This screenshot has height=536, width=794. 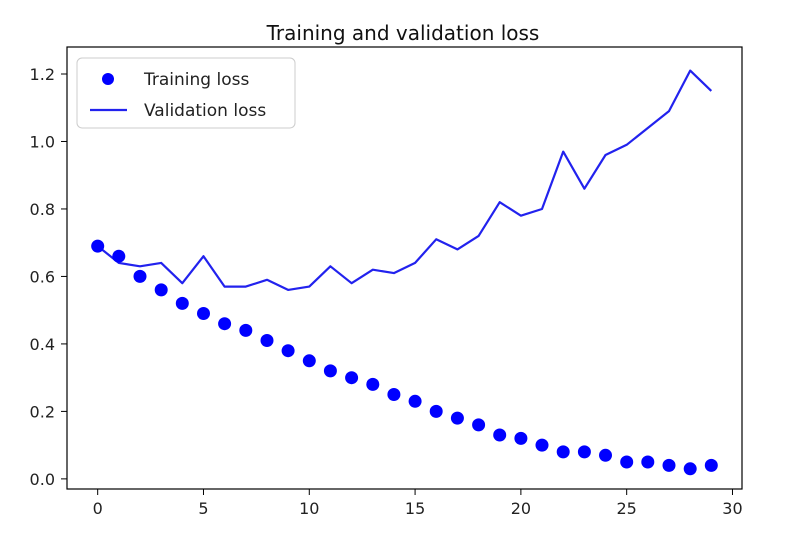 I want to click on legend-training-label: Training loss, so click(x=196, y=80).